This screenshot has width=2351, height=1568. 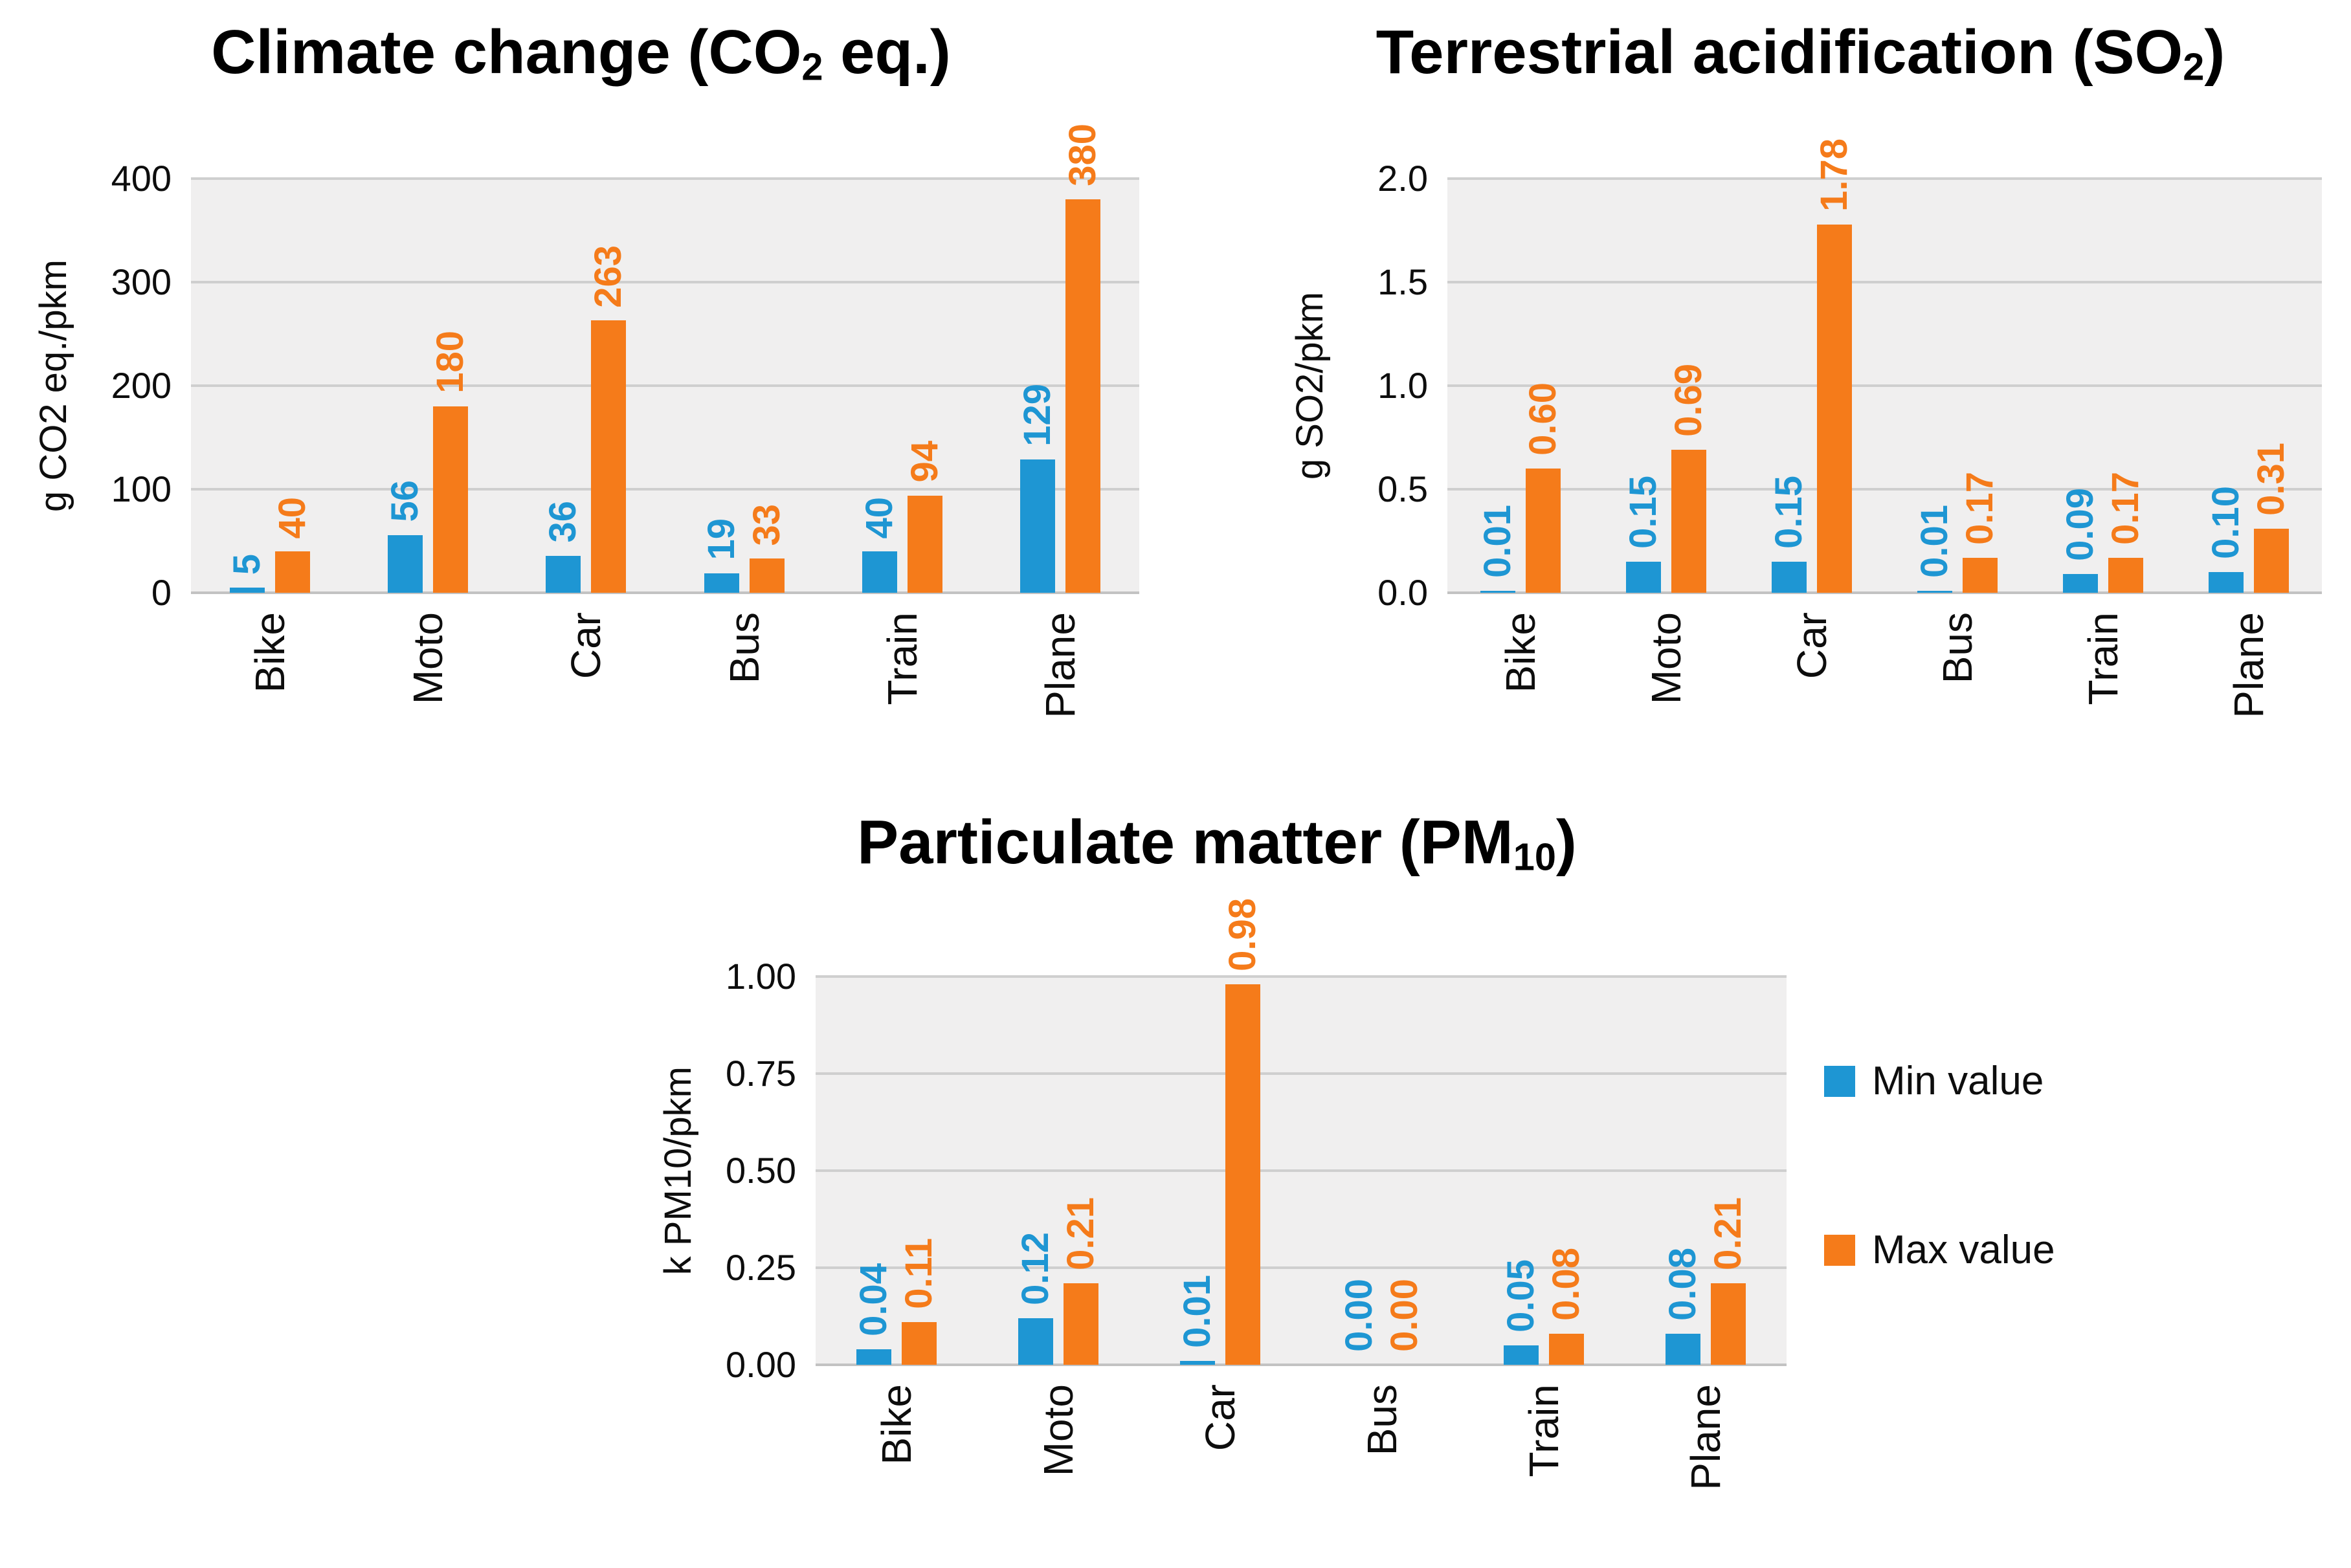 I want to click on bar-slot: 0.21, so click(x=1081, y=1171).